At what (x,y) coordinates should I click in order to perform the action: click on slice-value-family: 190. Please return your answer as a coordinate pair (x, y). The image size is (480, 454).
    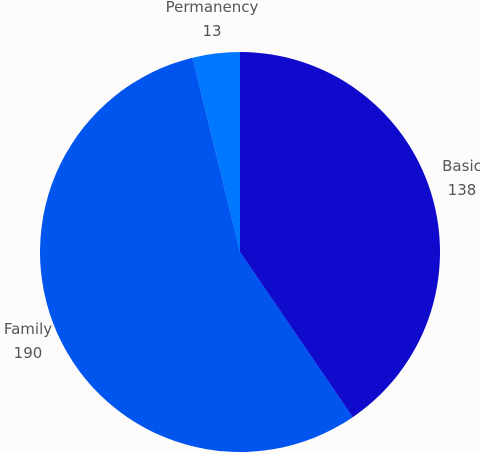
    Looking at the image, I should click on (28, 353).